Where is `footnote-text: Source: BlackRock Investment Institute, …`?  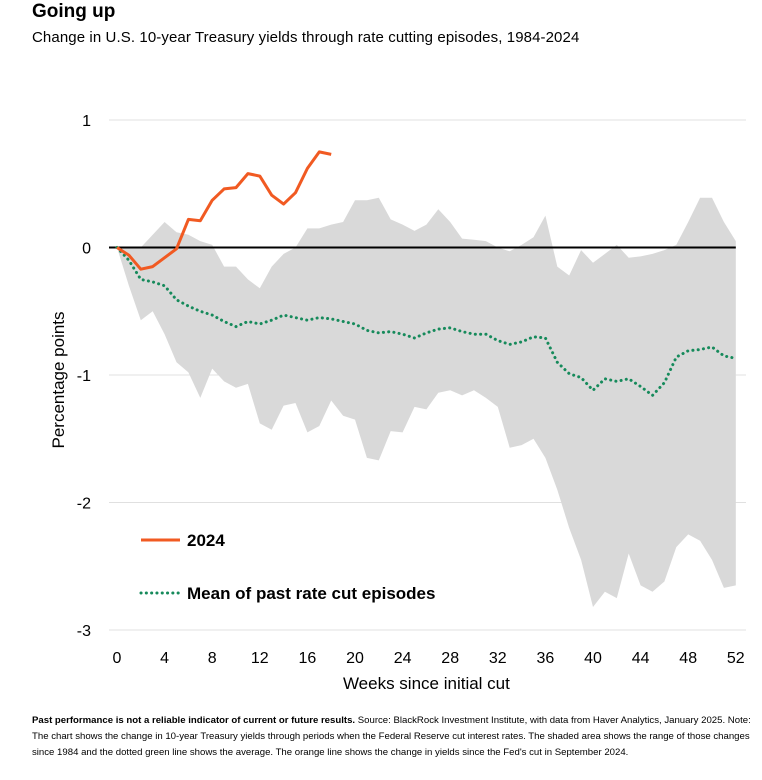 footnote-text: Source: BlackRock Investment Institute, … is located at coordinates (391, 736).